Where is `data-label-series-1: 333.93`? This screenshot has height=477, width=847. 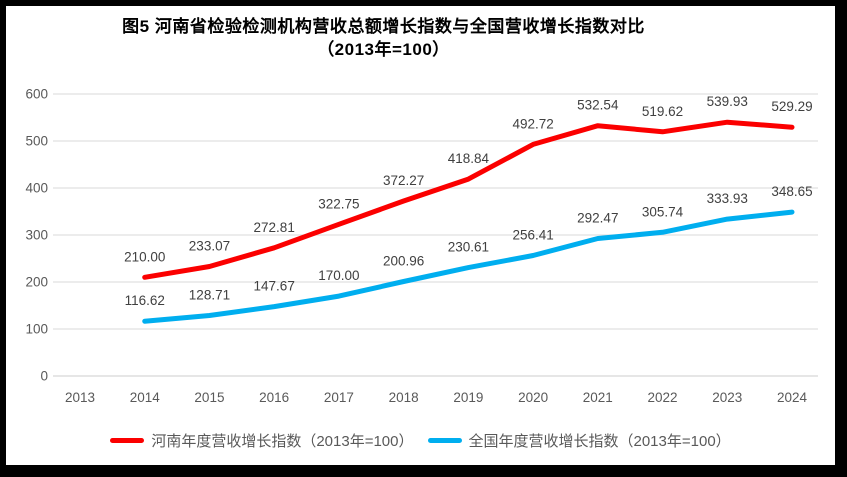 data-label-series-1: 333.93 is located at coordinates (727, 198).